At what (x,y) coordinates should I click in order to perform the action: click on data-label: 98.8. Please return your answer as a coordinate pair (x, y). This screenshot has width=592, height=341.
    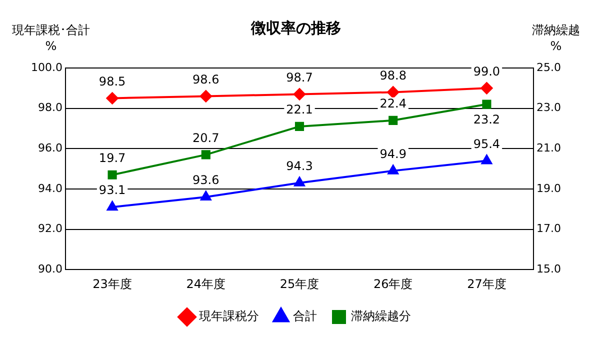
    Looking at the image, I should click on (393, 75).